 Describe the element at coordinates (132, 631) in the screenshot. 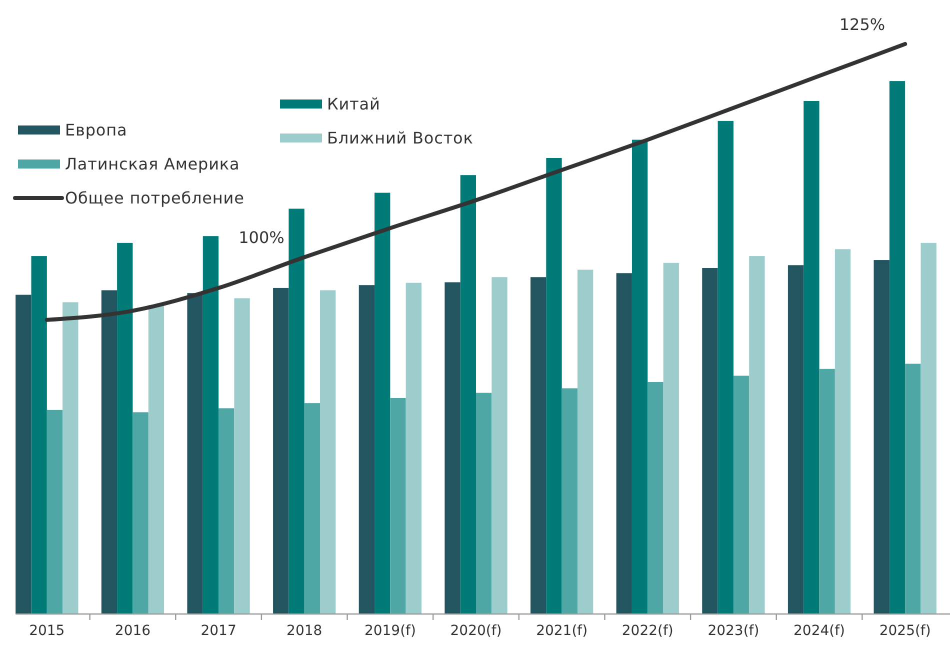

I see `x-tick-label: 2016` at that location.